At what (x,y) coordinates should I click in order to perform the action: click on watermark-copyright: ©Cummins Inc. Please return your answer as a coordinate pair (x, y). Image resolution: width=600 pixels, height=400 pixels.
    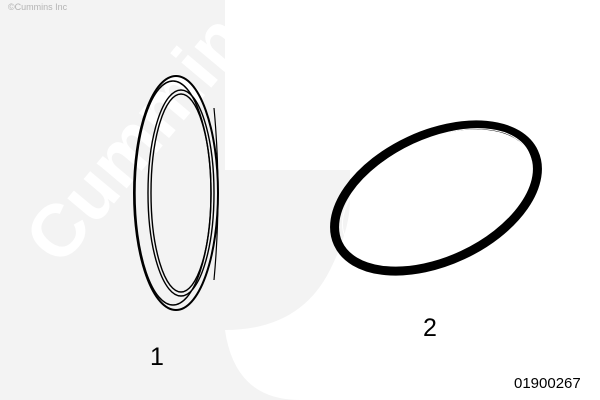
    Looking at the image, I should click on (38, 7).